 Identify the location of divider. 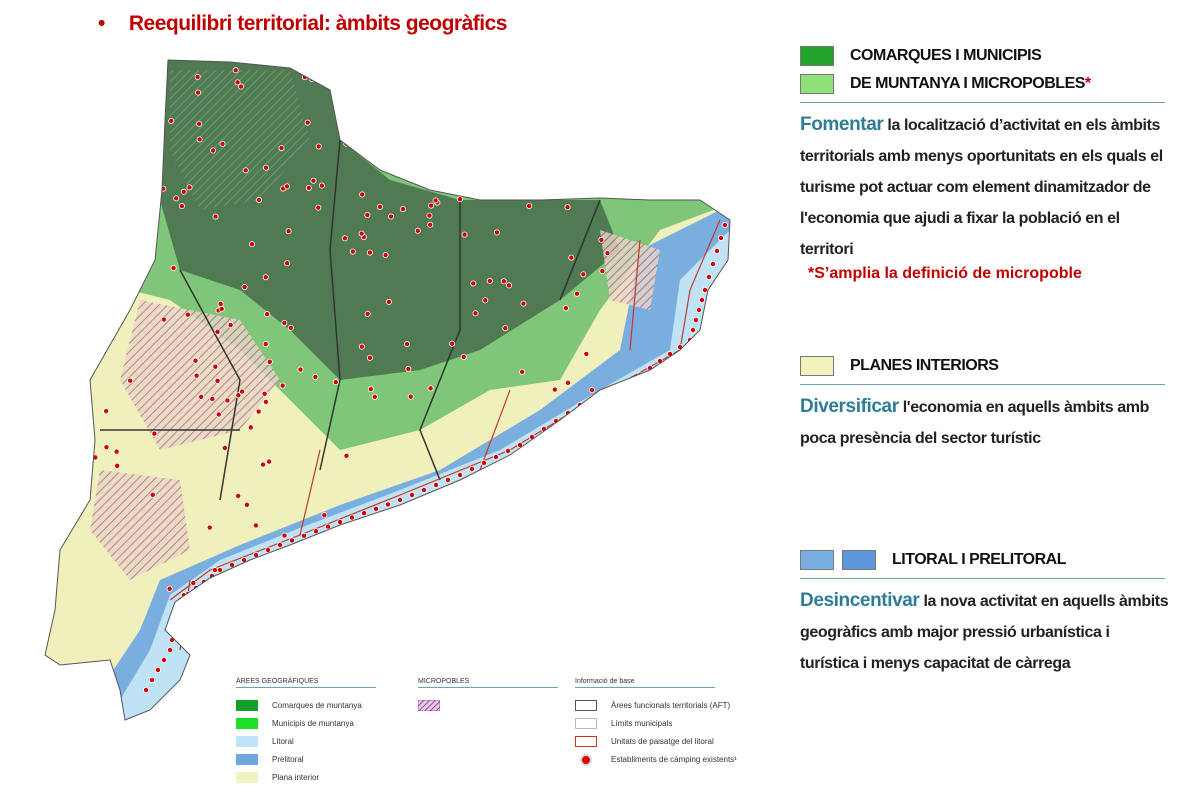
(982, 102).